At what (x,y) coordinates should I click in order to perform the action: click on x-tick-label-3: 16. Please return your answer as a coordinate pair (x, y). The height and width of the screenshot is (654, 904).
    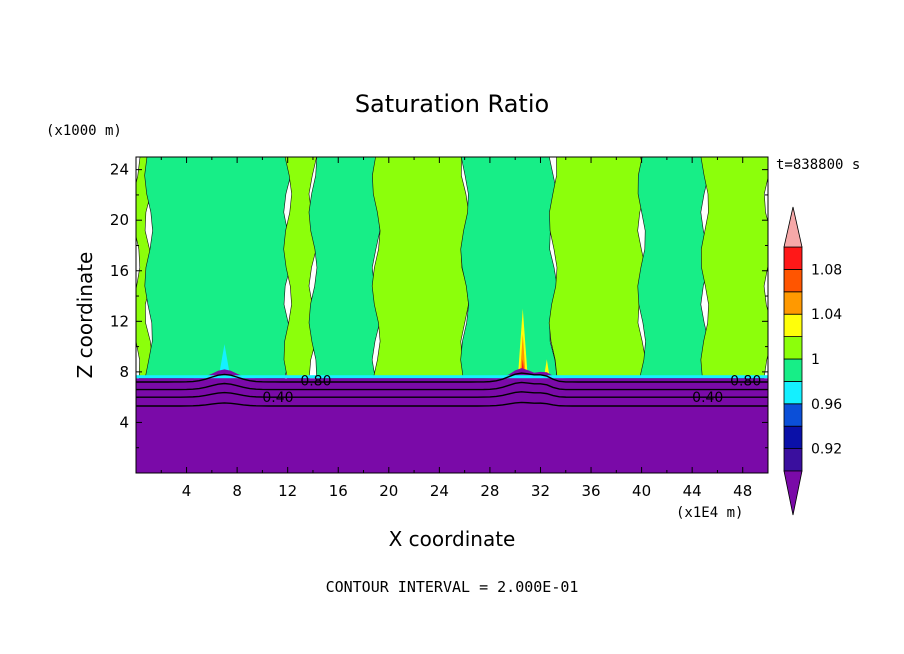
    Looking at the image, I should click on (338, 491).